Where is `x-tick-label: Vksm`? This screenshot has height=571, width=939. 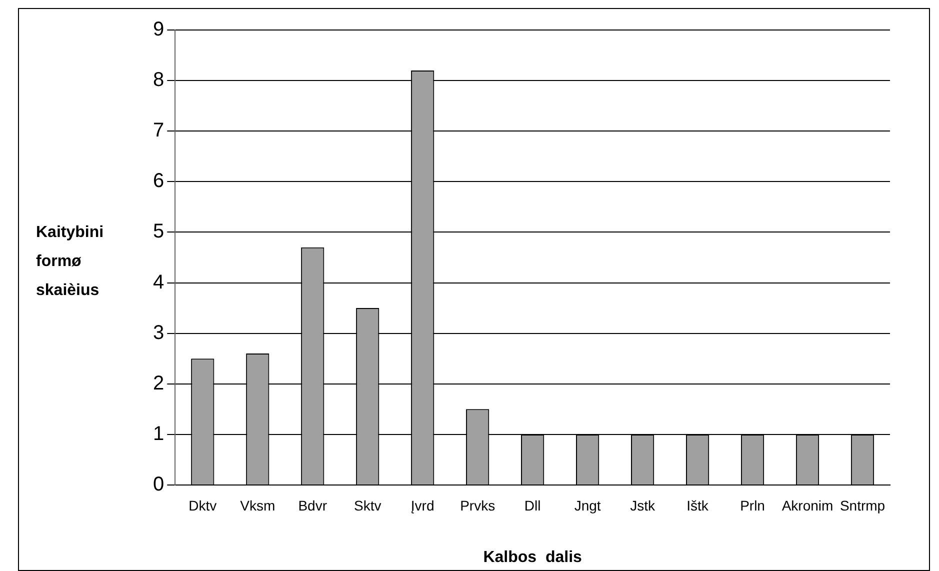 x-tick-label: Vksm is located at coordinates (258, 505).